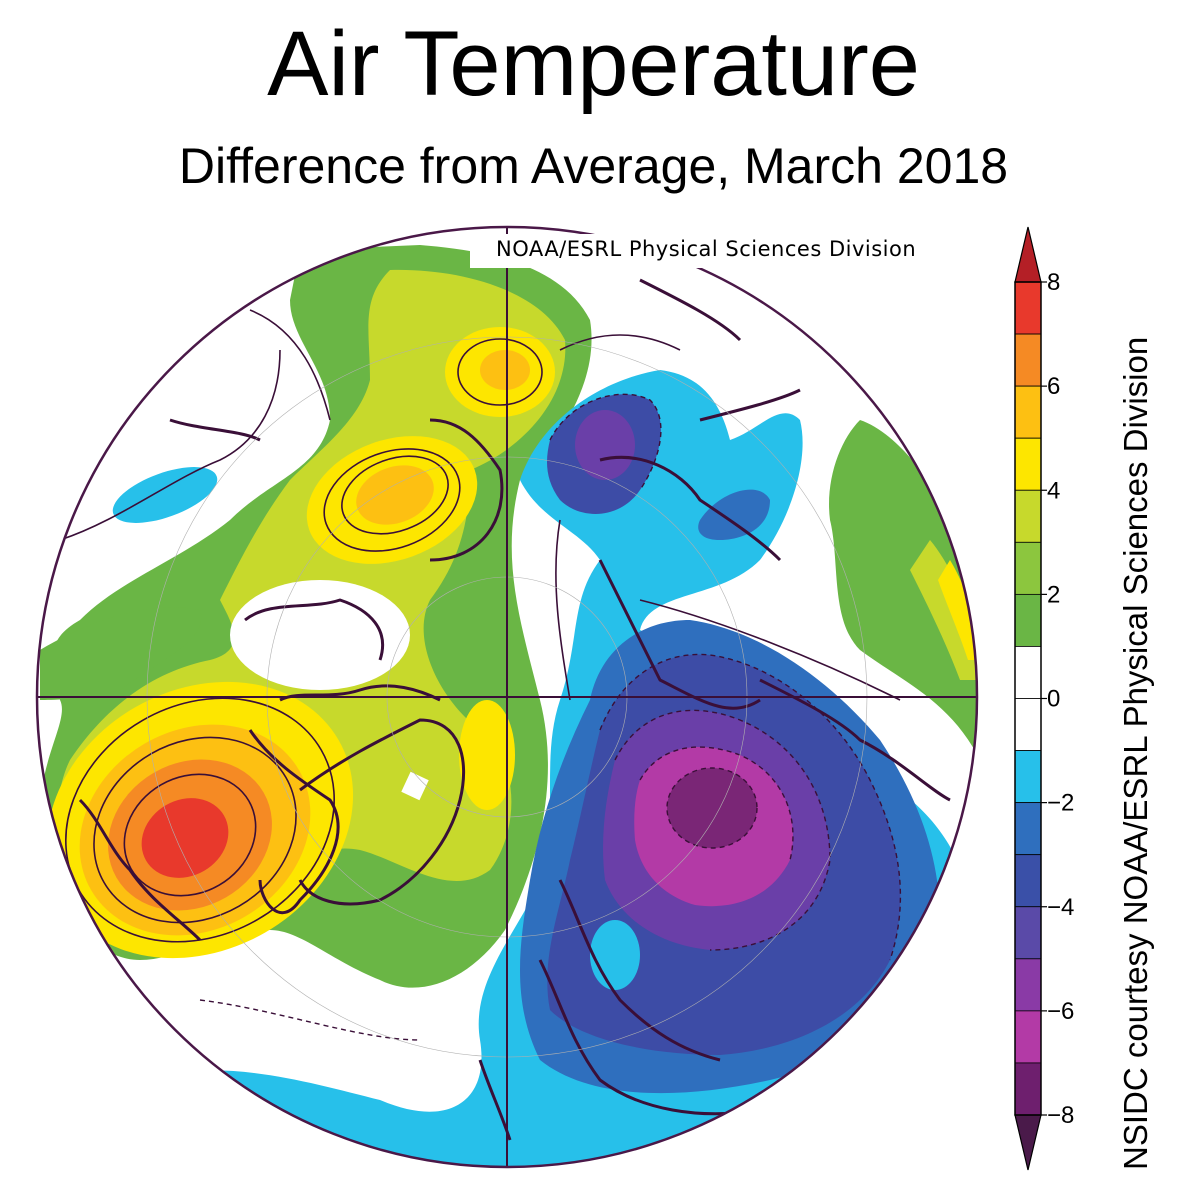 The width and height of the screenshot is (1187, 1200). Describe the element at coordinates (1053, 699) in the screenshot. I see `colorbar-tick-label: 0` at that location.